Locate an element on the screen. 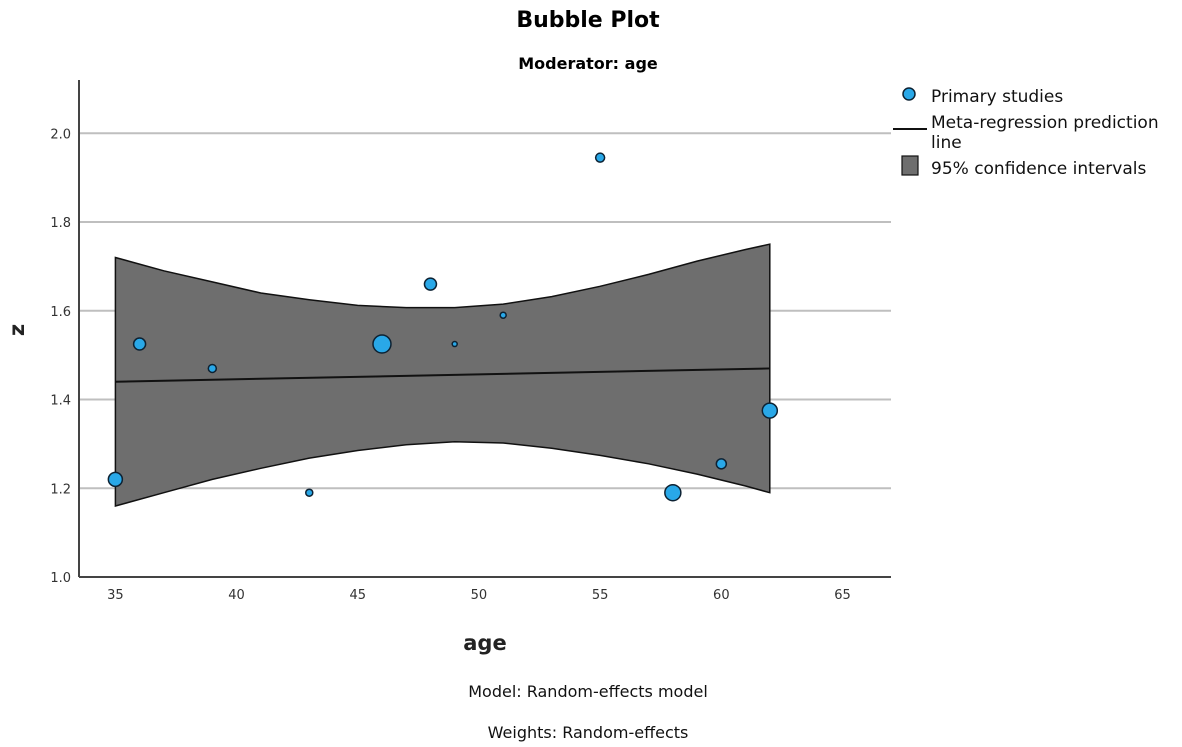 The height and width of the screenshot is (747, 1182). prediction-line-layer is located at coordinates (442, 375).